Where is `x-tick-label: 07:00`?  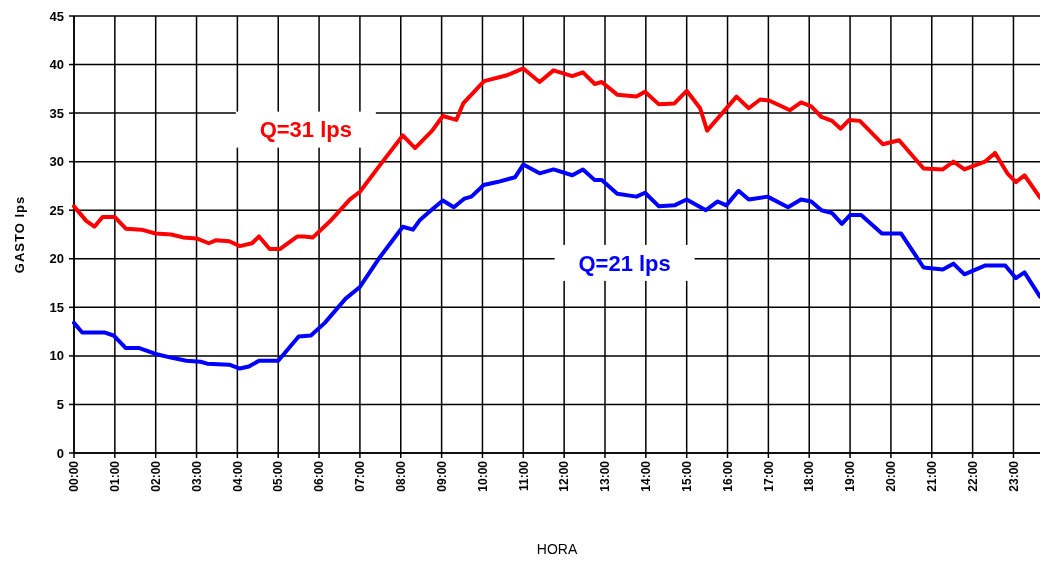 x-tick-label: 07:00 is located at coordinates (360, 476).